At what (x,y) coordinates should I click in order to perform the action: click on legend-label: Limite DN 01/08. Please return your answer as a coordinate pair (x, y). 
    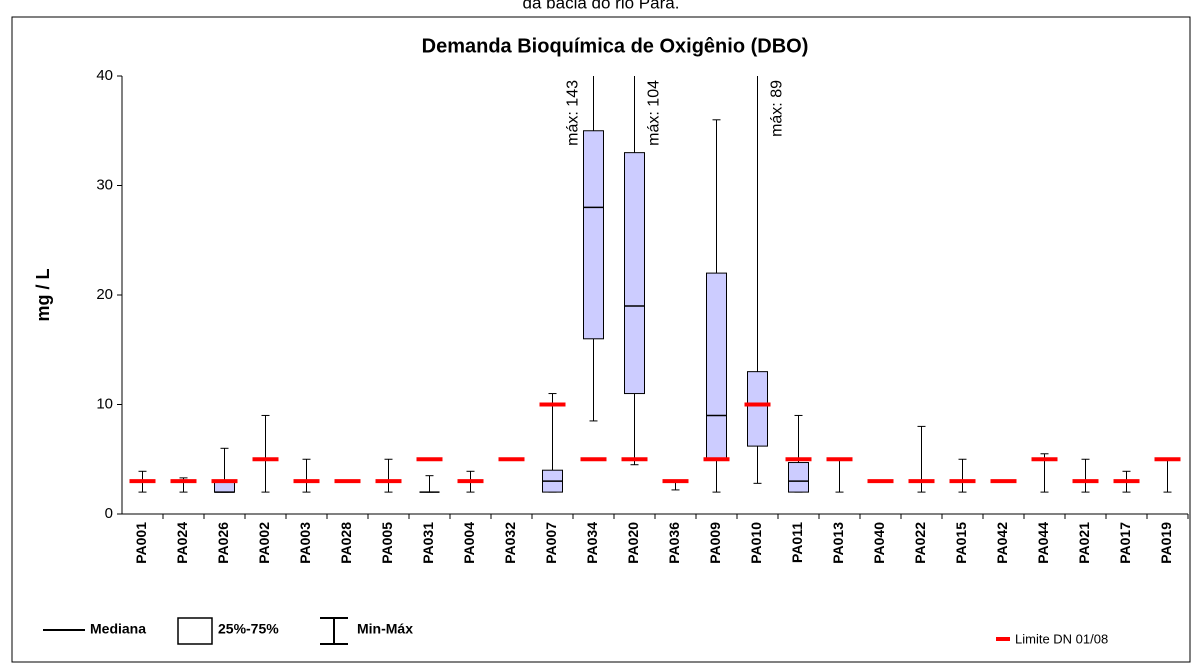
    Looking at the image, I should click on (1061, 638).